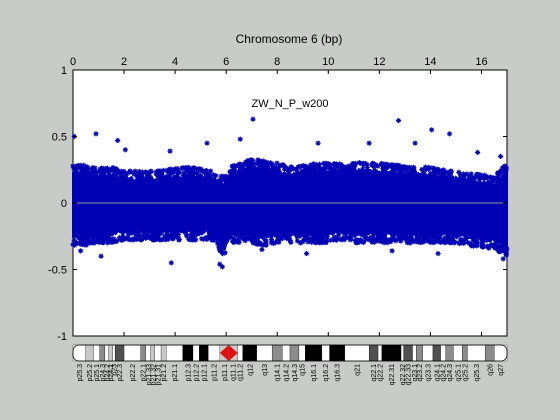  I want to click on band-label-q16.3: q16.3, so click(338, 373).